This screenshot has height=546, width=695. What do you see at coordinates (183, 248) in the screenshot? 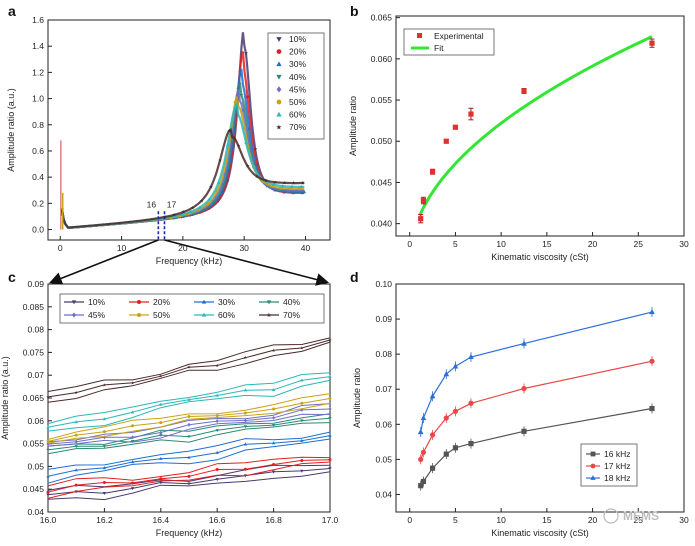
I see `x-tick-label: 20` at bounding box center [183, 248].